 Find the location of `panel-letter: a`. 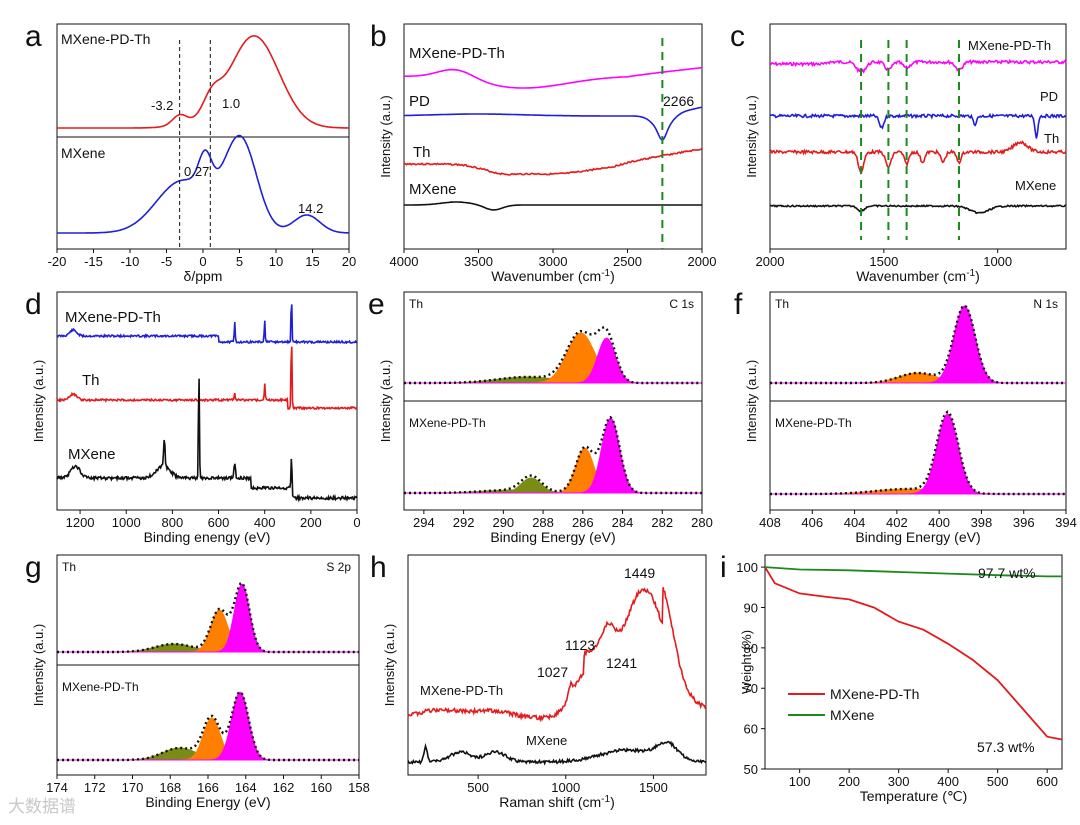

panel-letter: a is located at coordinates (33, 36).